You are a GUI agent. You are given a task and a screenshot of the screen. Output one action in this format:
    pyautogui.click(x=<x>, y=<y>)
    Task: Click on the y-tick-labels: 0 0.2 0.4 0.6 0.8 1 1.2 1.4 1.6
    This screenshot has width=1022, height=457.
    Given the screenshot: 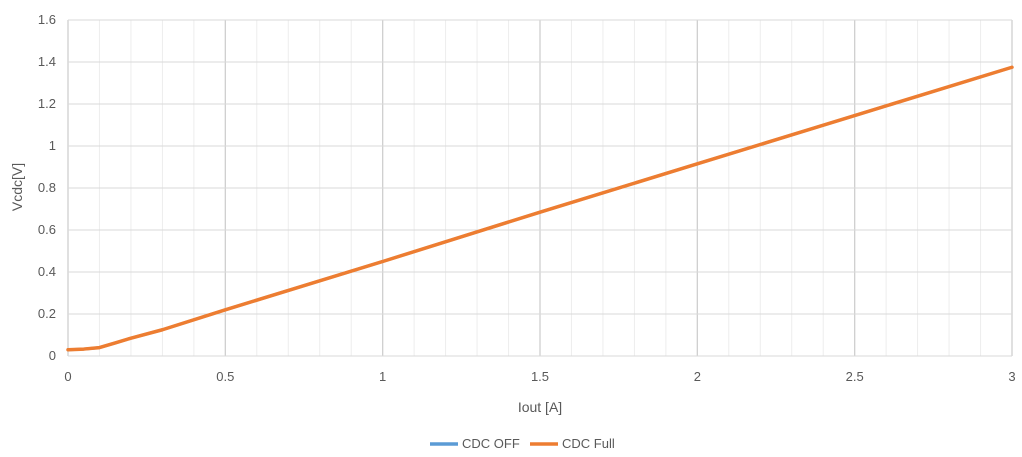 What is the action you would take?
    pyautogui.click(x=47, y=187)
    